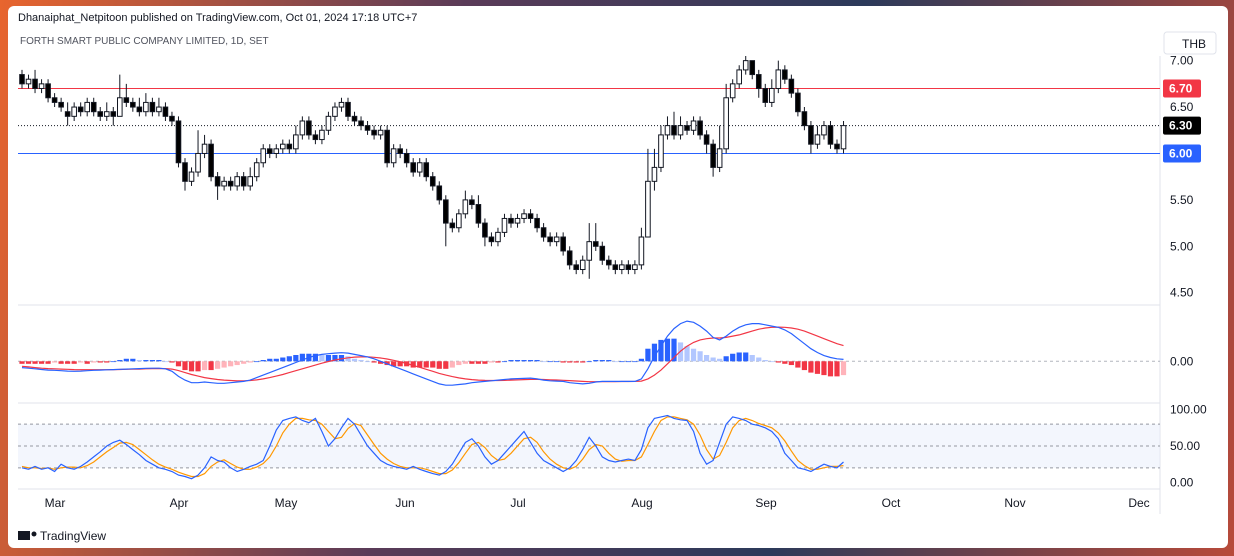  Describe the element at coordinates (179, 503) in the screenshot. I see `month-label: Apr` at that location.